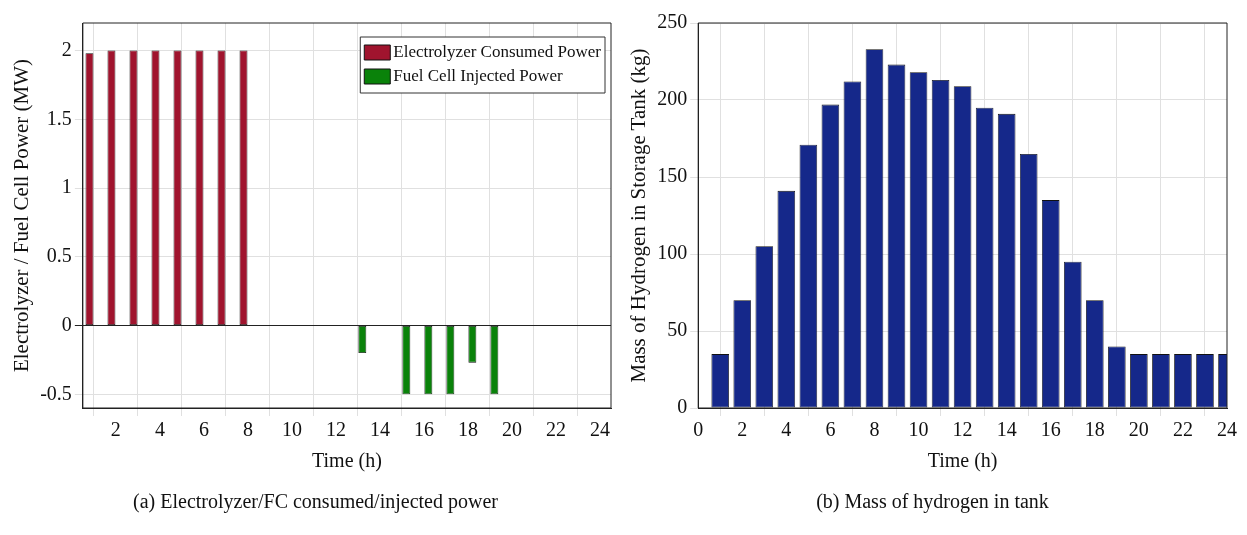 The image size is (1247, 535). What do you see at coordinates (21, 215) in the screenshot?
I see `y-axis-title: Electrolyzer / Fuel Cell Power (MW)` at bounding box center [21, 215].